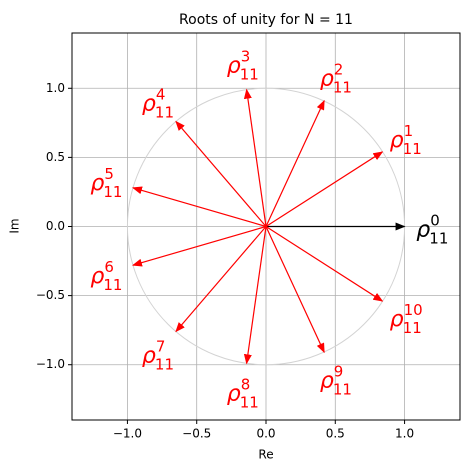  Describe the element at coordinates (246, 384) in the screenshot. I see `label-superscript: 8` at that location.